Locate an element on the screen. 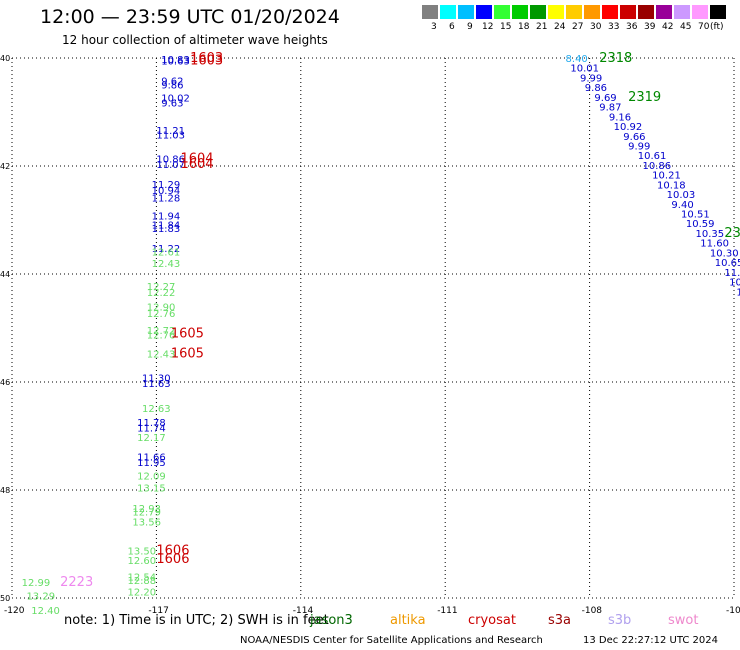 Image resolution: width=740 pixels, height=650 pixels. wave-height-label: 12.93 is located at coordinates (146, 509).